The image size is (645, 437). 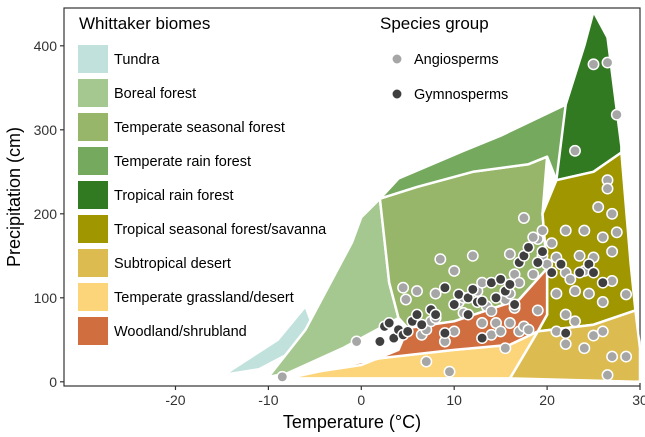 I want to click on x-tick-label: -10, so click(x=268, y=400).